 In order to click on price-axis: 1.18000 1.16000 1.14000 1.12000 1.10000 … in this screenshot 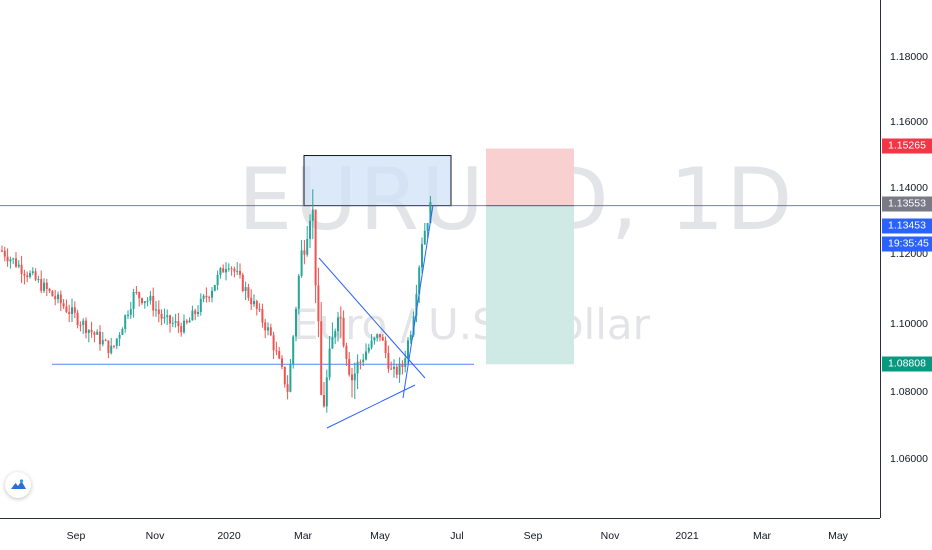, I will do `click(906, 259)`.